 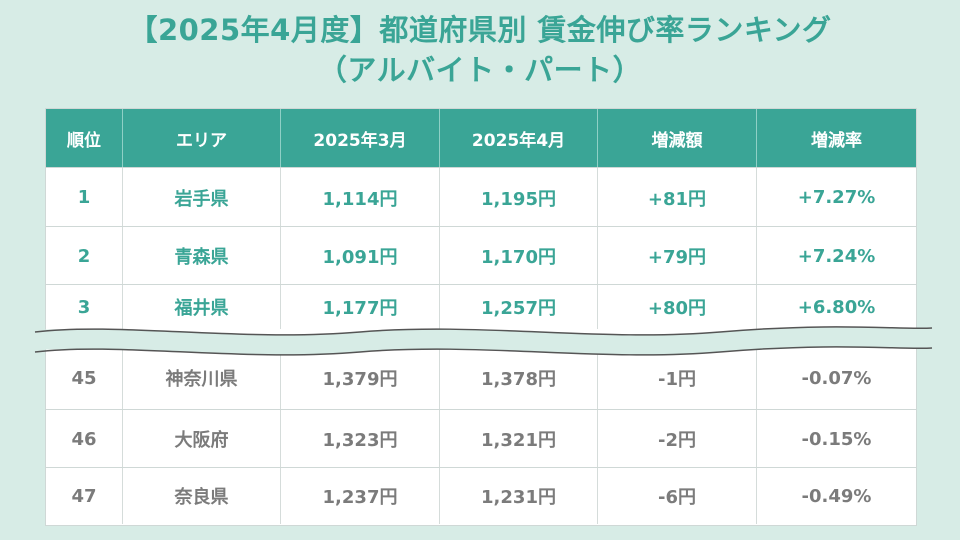 I want to click on table-break-wave, so click(x=480, y=341).